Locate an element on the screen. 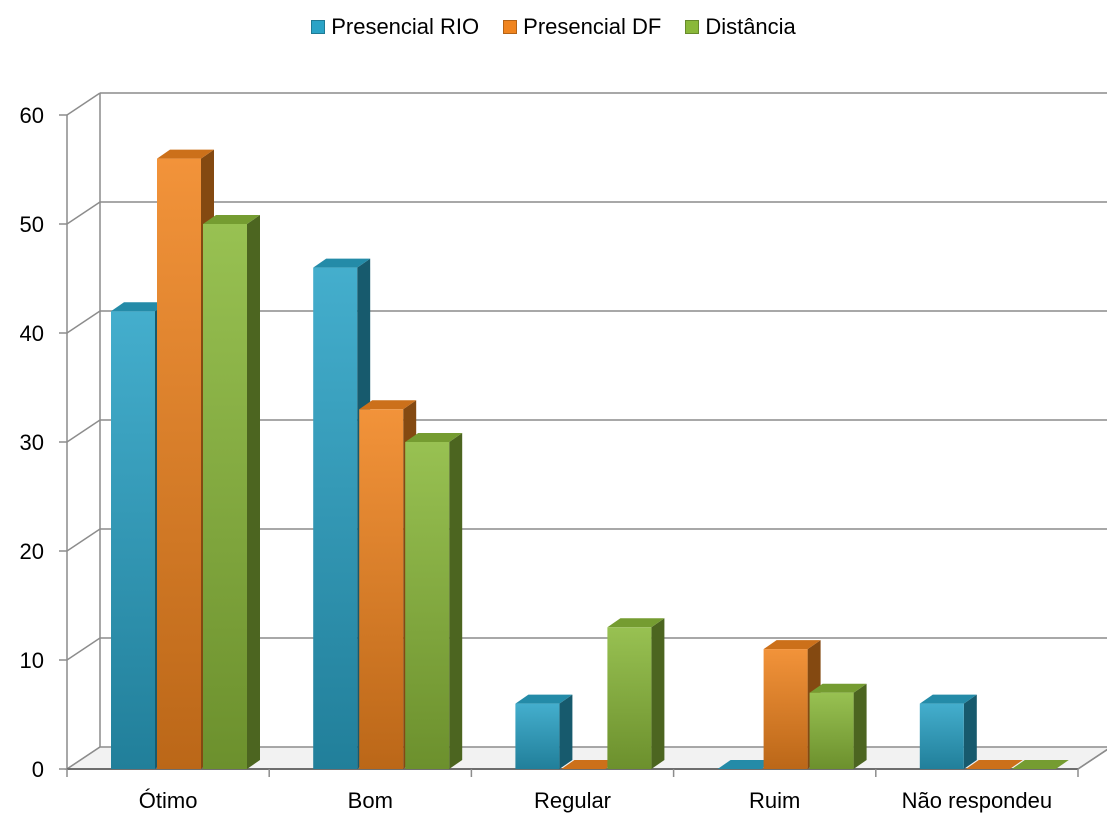 This screenshot has height=822, width=1107. x-category-label: Bom is located at coordinates (370, 800).